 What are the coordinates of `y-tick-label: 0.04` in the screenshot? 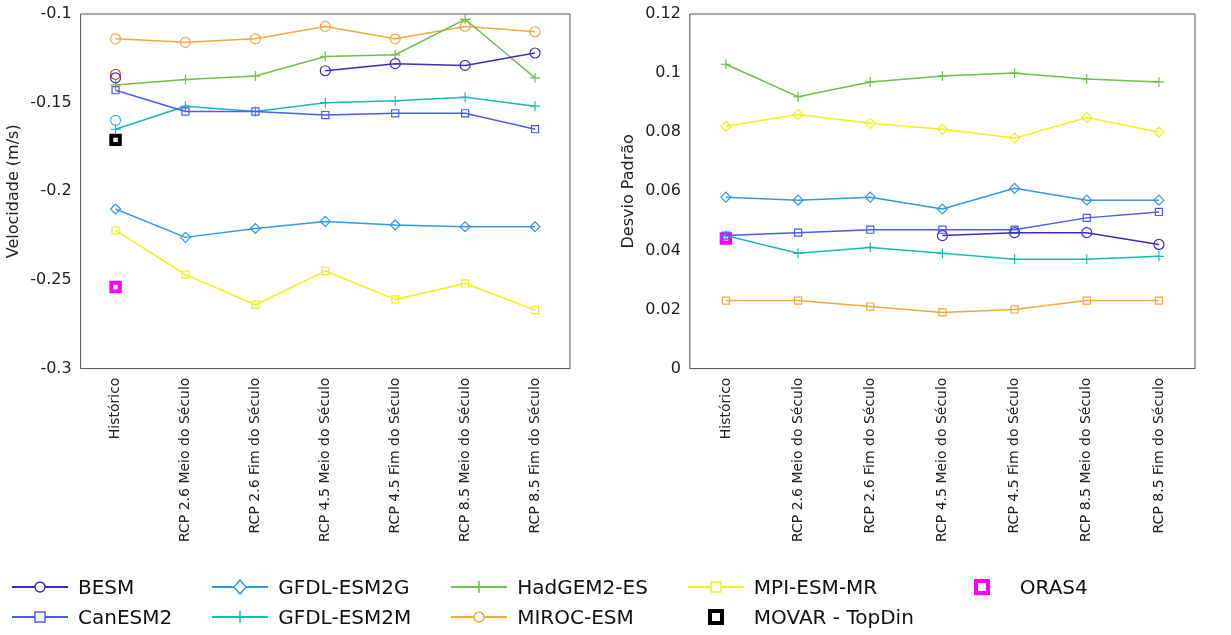 It's located at (663, 249).